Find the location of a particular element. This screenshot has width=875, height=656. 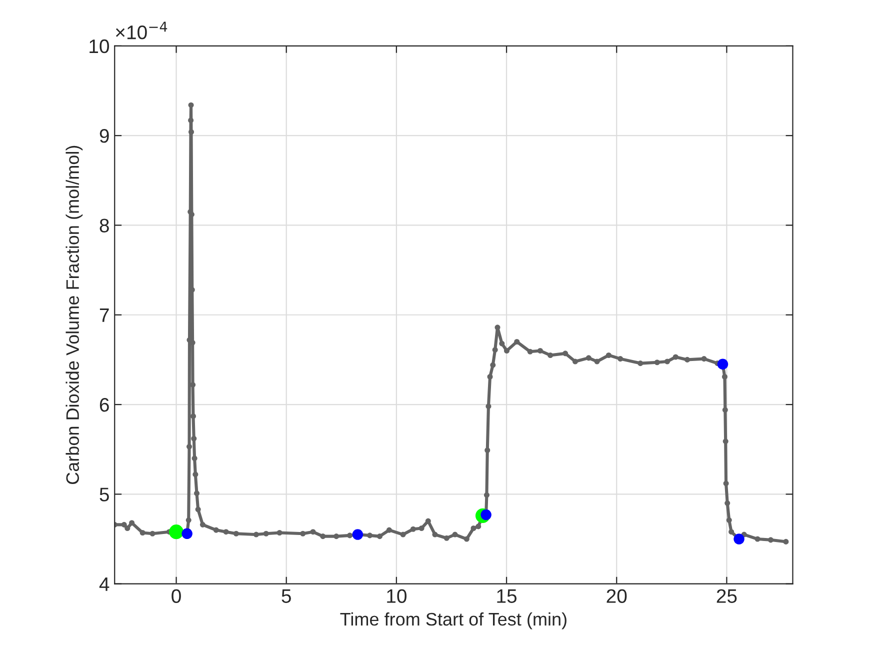

y-tick-label: 10 is located at coordinates (100, 46).